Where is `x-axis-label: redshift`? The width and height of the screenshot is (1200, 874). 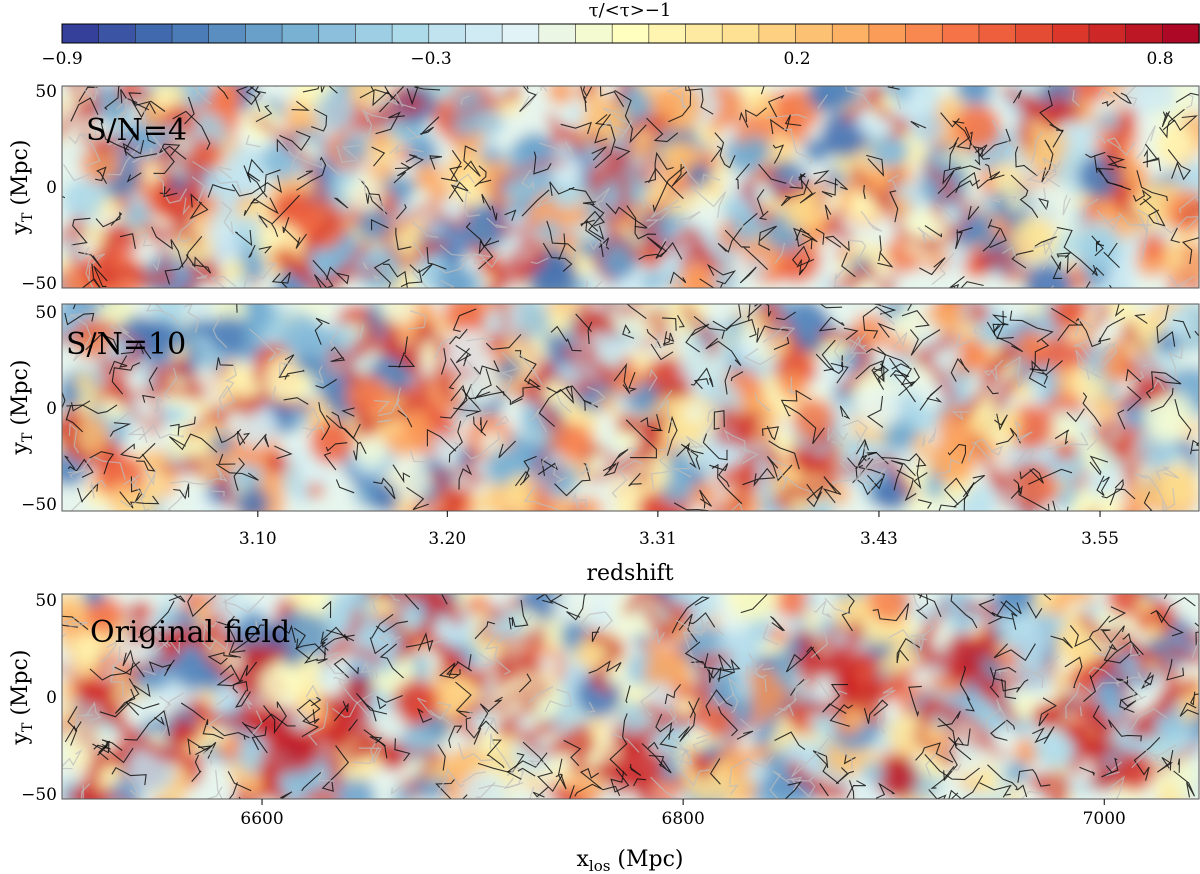
x-axis-label: redshift is located at coordinates (629, 573).